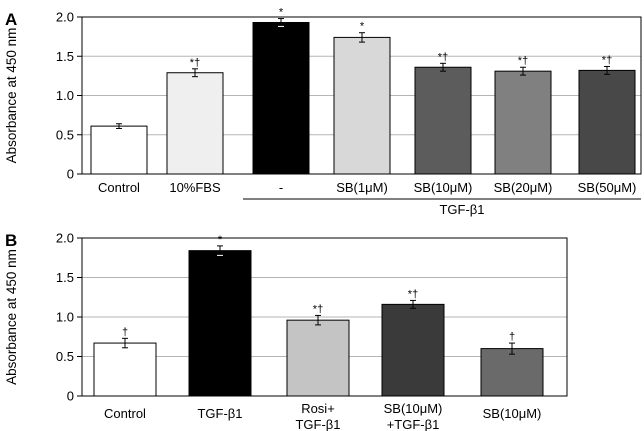  What do you see at coordinates (195, 187) in the screenshot?
I see `x-tick-label: 10%FBS` at bounding box center [195, 187].